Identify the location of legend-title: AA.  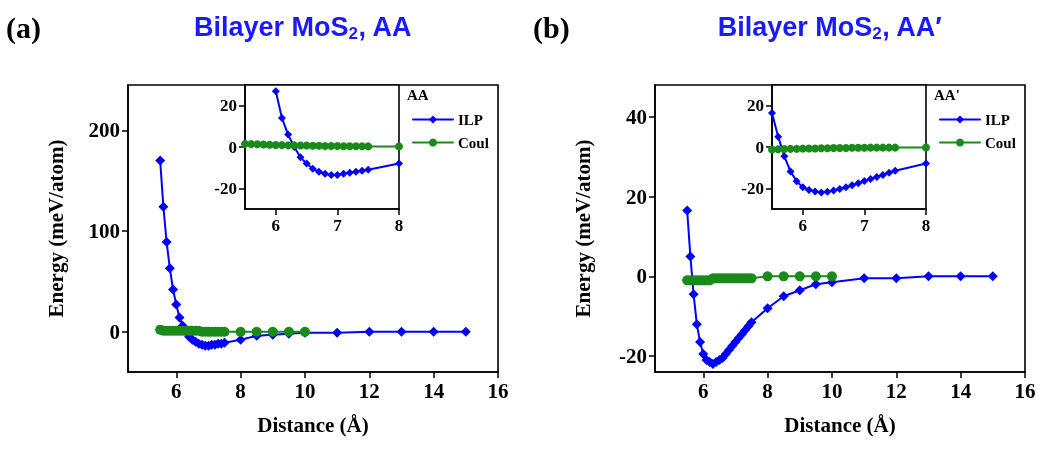
(418, 94).